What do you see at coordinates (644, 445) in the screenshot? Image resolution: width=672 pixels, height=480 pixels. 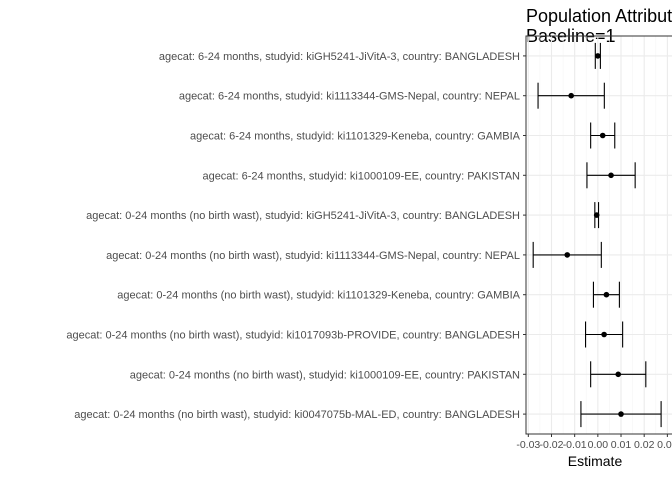 I see `x-tick-label: 0.02` at bounding box center [644, 445].